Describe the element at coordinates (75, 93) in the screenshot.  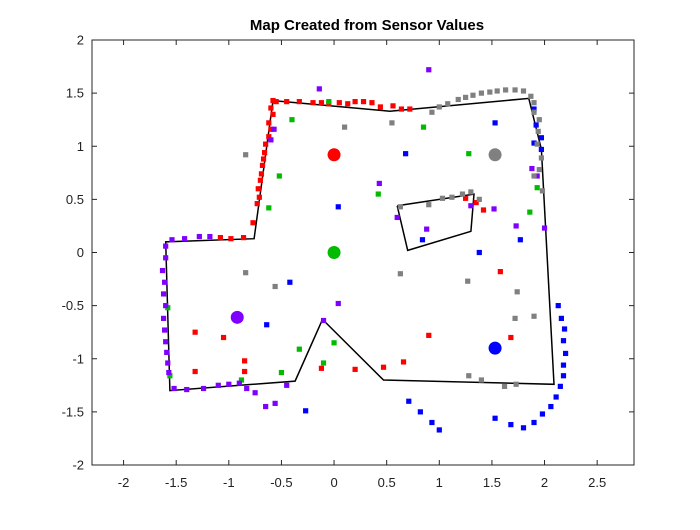
I see `y-tick-label: 1.5` at that location.